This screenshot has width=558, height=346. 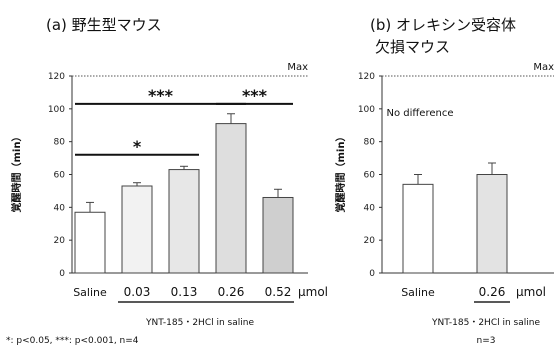 I want to click on panel-b-treatment-label: YNT-185・2HCl in saline, so click(x=485, y=323).